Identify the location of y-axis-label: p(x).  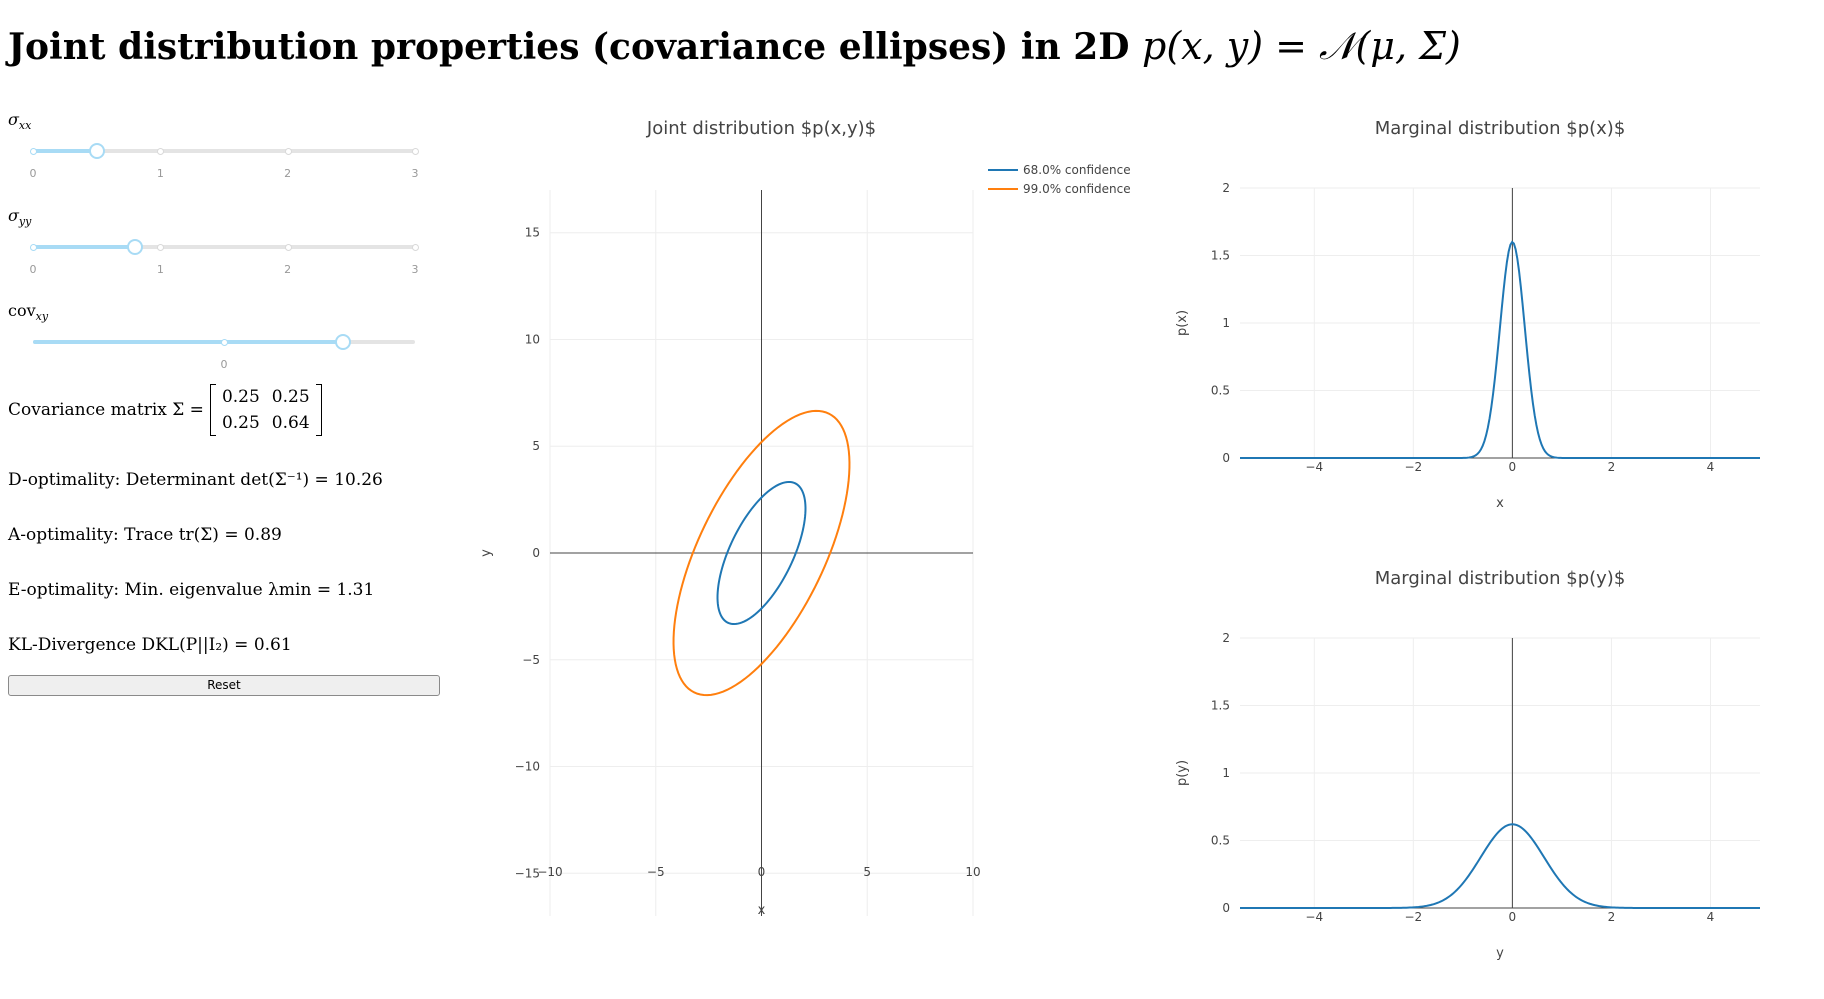
(1182, 323).